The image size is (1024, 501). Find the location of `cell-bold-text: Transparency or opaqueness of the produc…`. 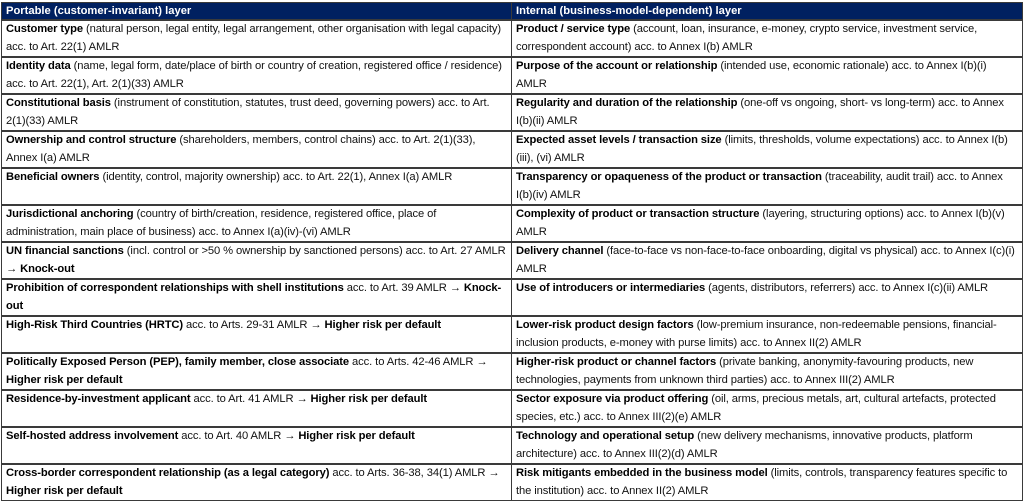

cell-bold-text: Transparency or opaqueness of the produc… is located at coordinates (669, 177).